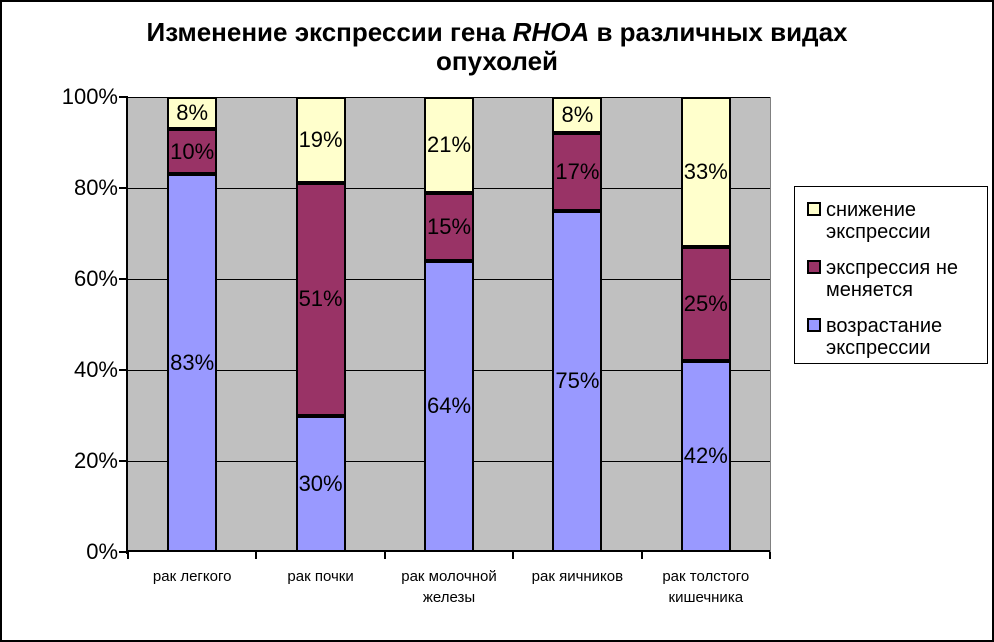  I want to click on bar: 30% 51% 19%, so click(320, 324).